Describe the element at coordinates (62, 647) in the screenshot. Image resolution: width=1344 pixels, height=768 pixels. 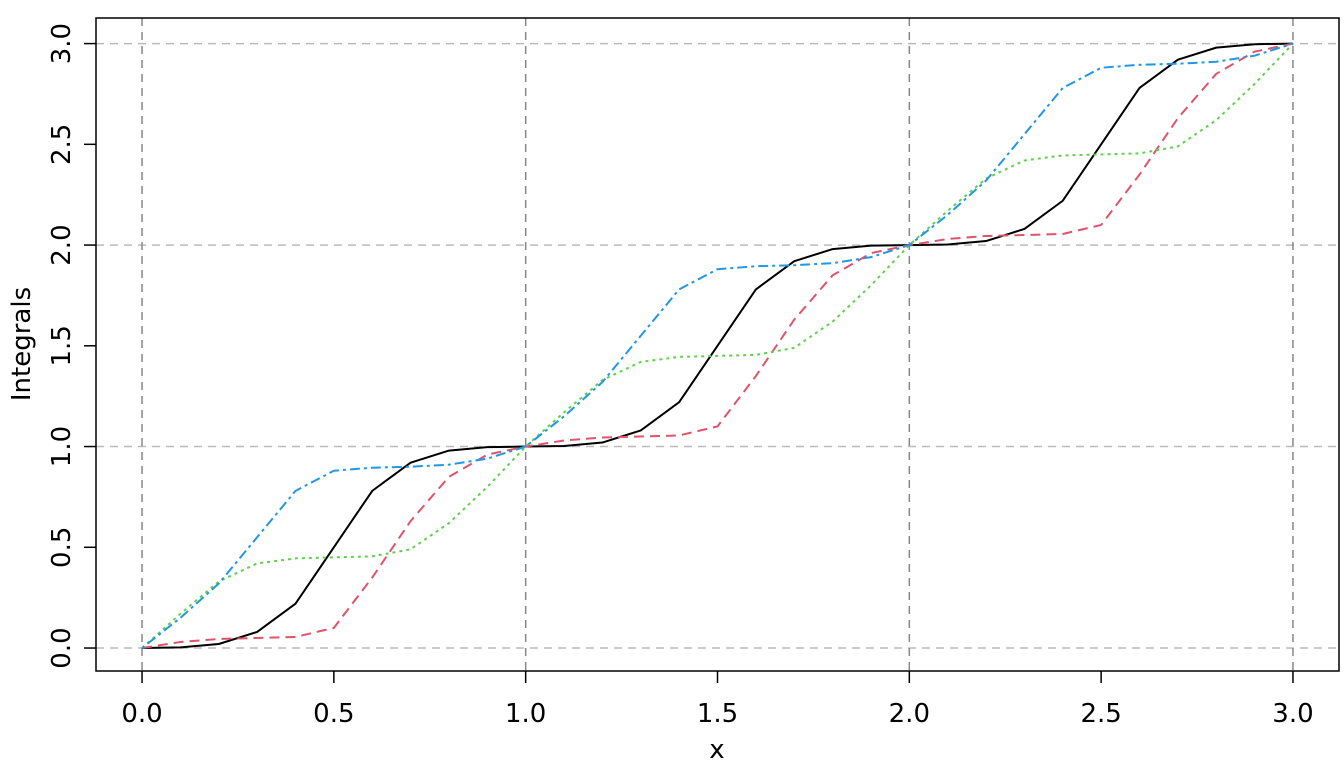
I see `y-tick-label: 0.0` at that location.